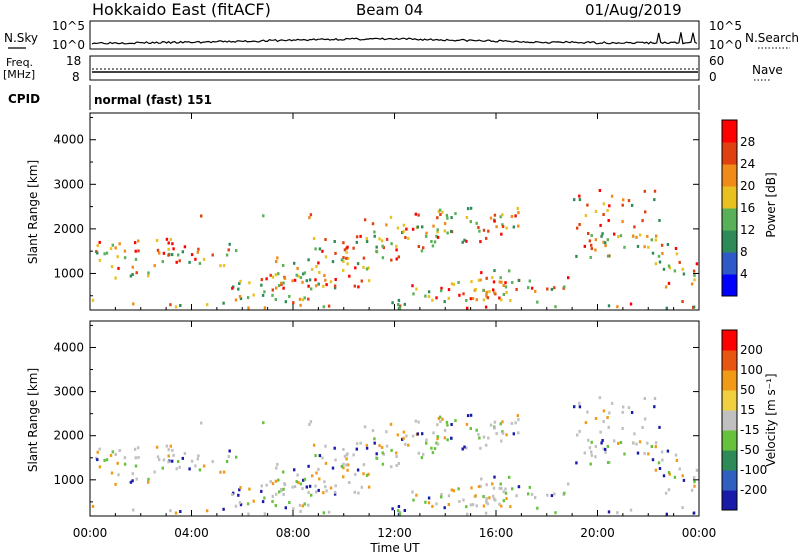 This screenshot has height=554, width=800. Describe the element at coordinates (24, 99) in the screenshot. I see `cpid-label: CPID` at that location.